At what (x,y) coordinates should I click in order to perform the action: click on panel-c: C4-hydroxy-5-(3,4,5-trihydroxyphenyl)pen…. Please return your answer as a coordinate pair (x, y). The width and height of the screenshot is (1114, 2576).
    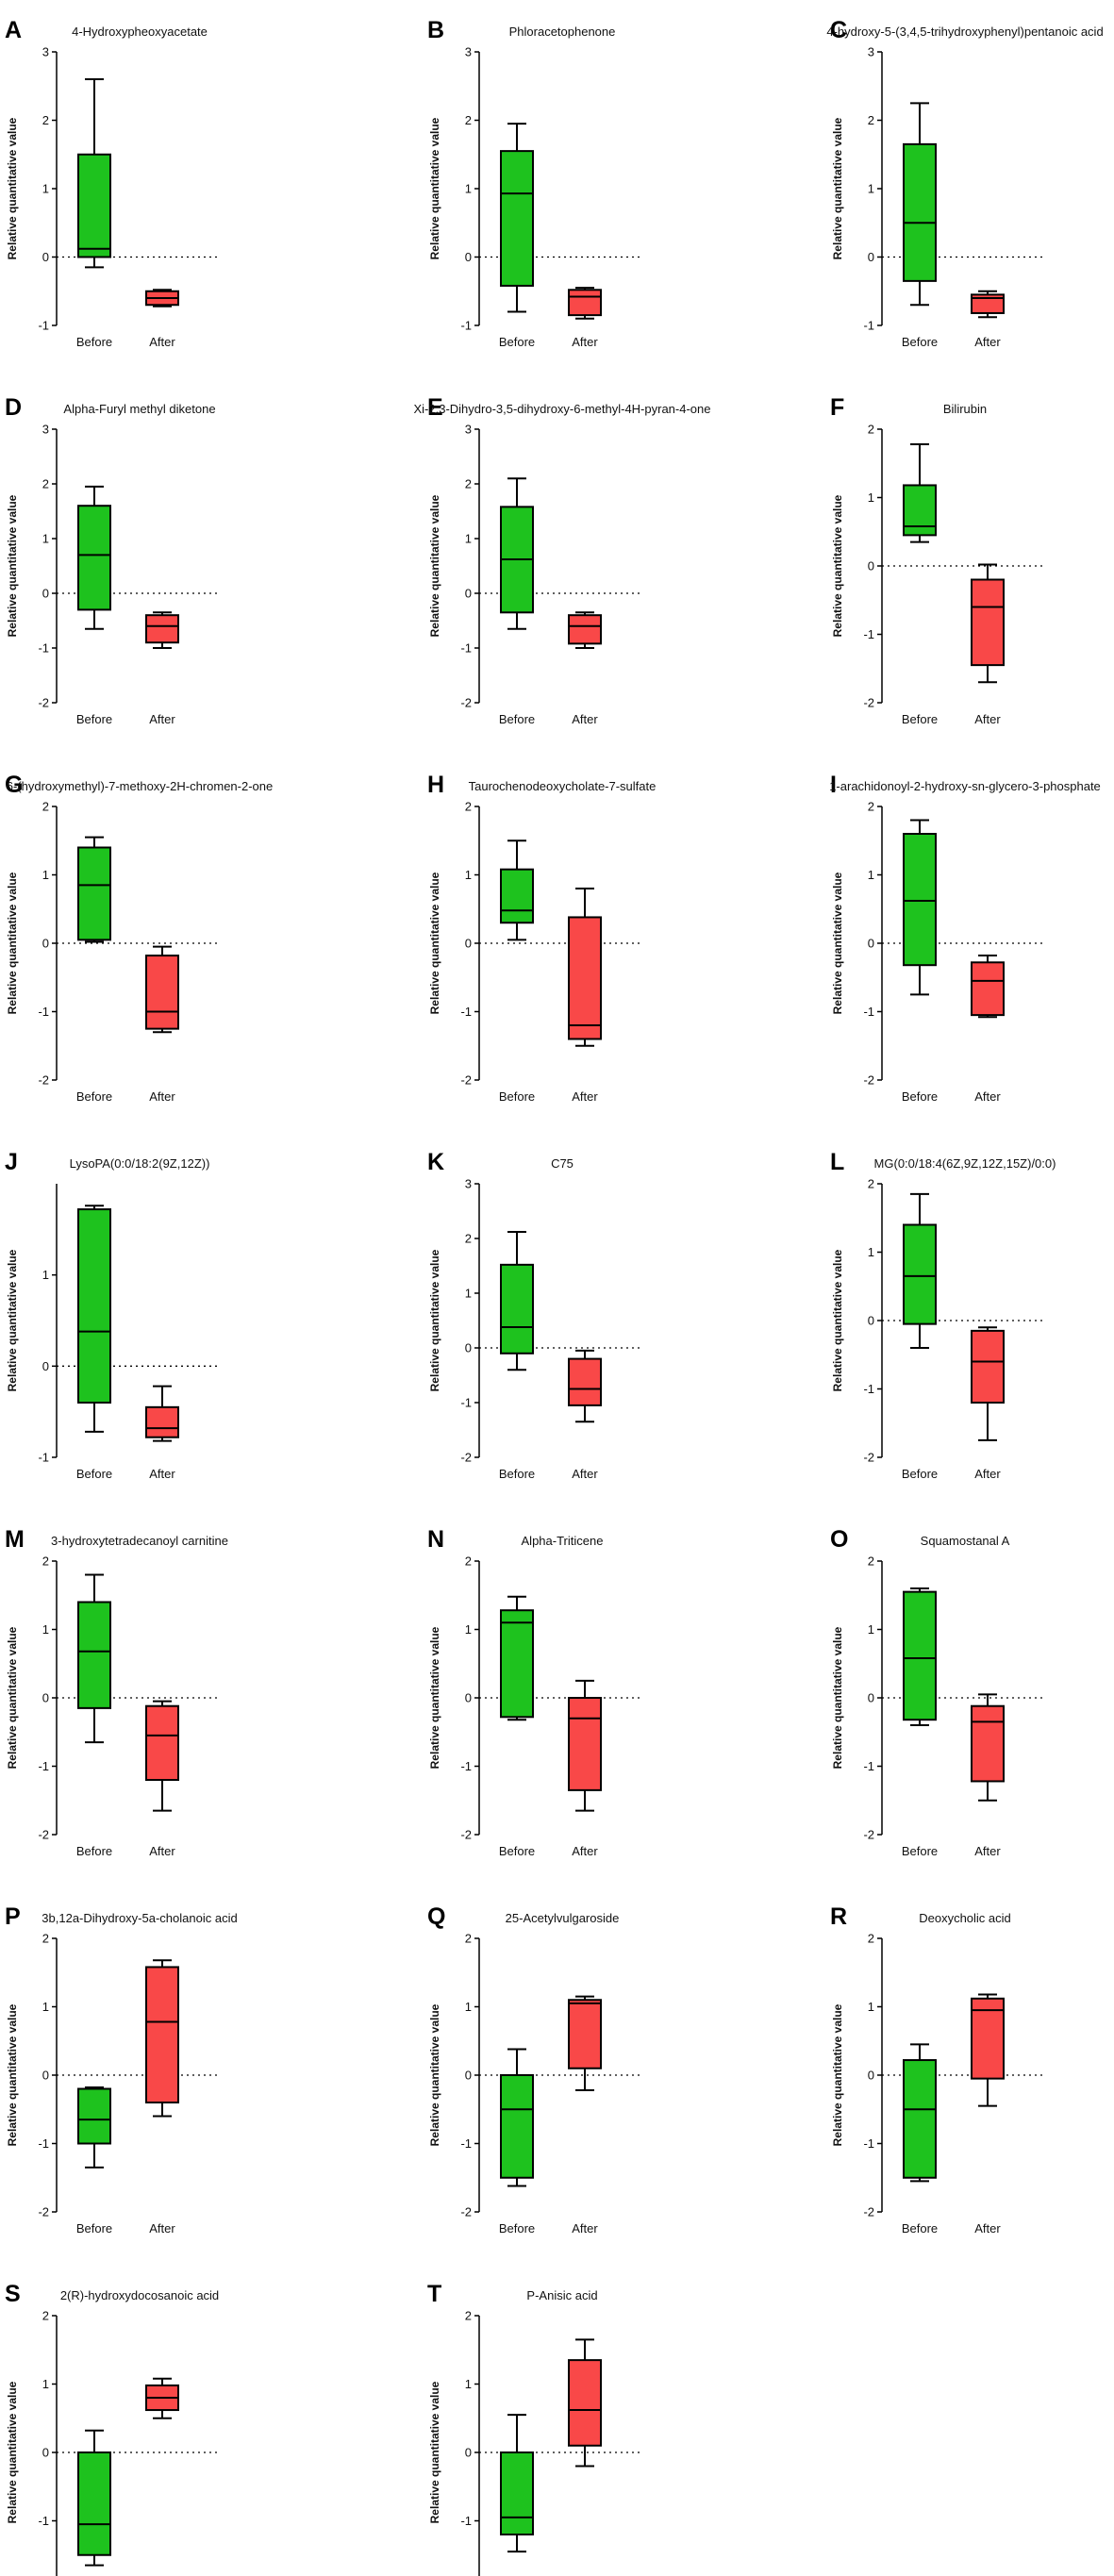
    Looking at the image, I should click on (964, 183).